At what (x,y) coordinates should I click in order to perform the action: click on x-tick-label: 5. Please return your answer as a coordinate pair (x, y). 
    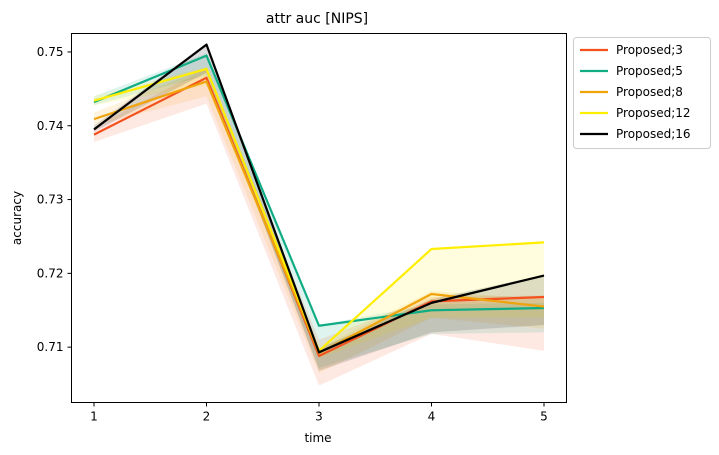
    Looking at the image, I should click on (544, 417).